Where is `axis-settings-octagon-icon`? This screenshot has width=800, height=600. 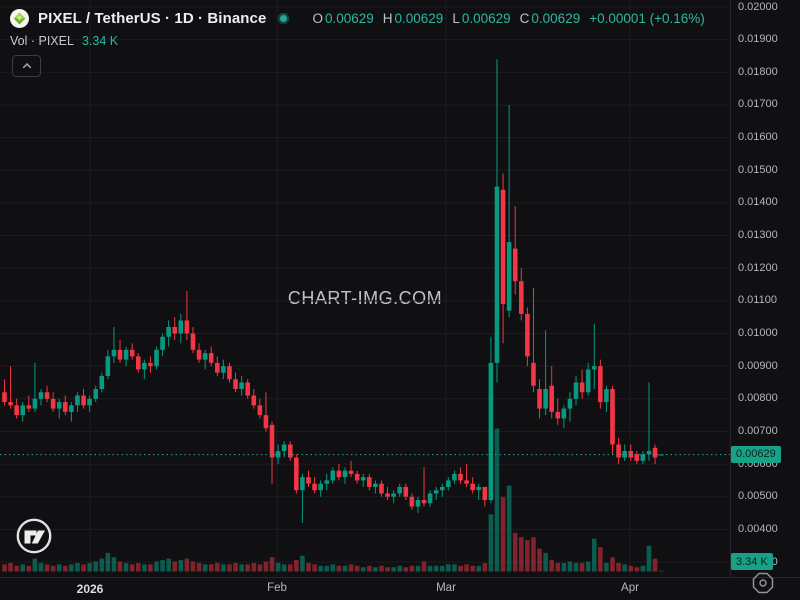
axis-settings-octagon-icon is located at coordinates (763, 585).